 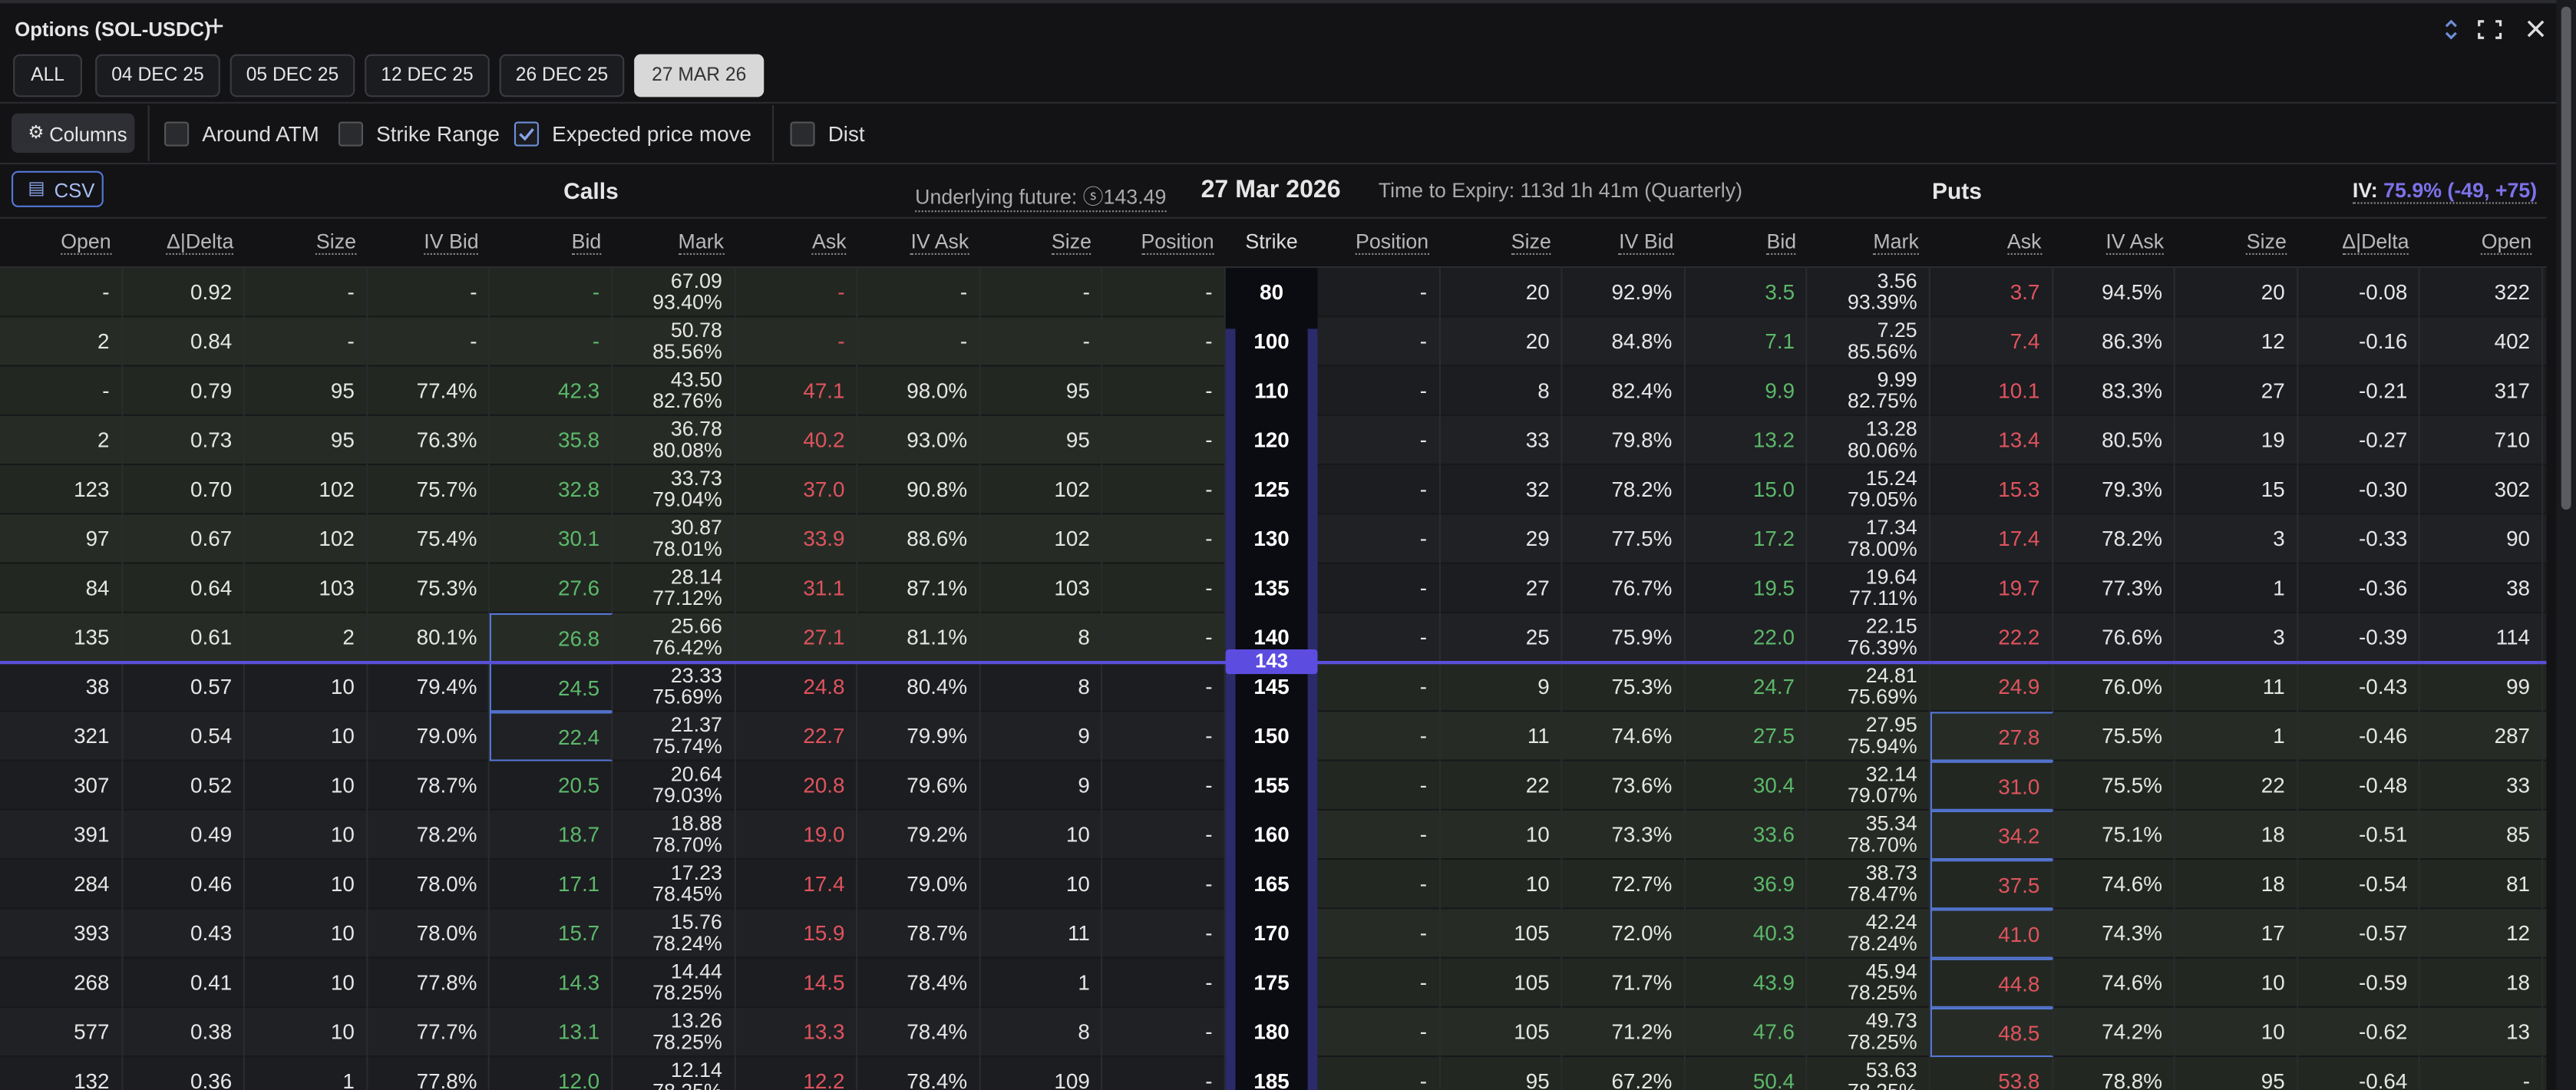 What do you see at coordinates (1869, 786) in the screenshot?
I see `mark-cell: 32.14 79.07%` at bounding box center [1869, 786].